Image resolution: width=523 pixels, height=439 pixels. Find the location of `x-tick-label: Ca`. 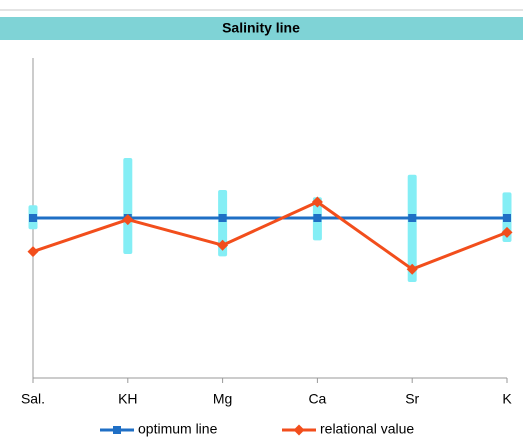

x-tick-label: Ca is located at coordinates (317, 399).